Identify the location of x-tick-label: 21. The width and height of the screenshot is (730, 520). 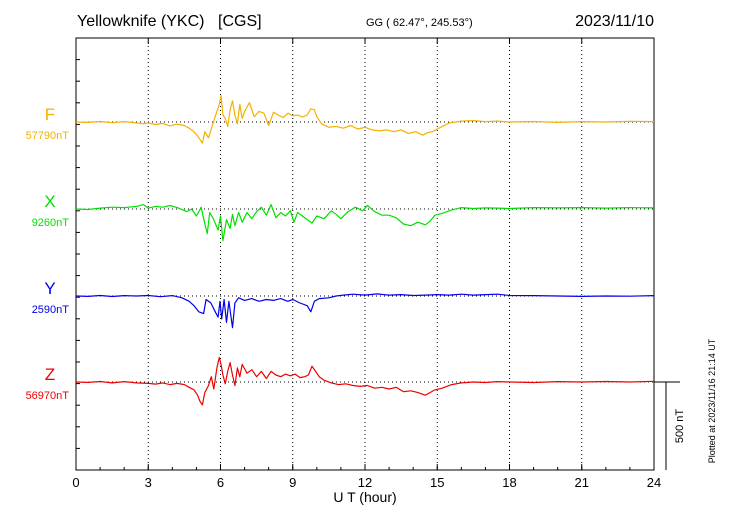
(582, 482).